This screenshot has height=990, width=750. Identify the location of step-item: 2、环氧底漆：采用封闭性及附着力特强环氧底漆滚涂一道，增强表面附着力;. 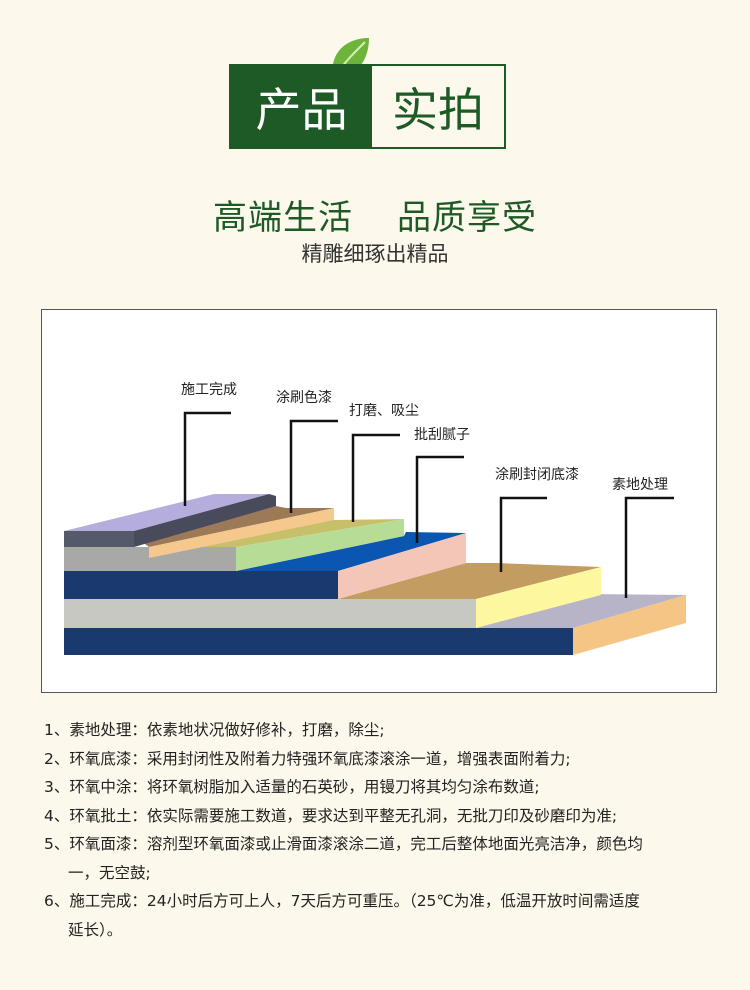
(307, 758).